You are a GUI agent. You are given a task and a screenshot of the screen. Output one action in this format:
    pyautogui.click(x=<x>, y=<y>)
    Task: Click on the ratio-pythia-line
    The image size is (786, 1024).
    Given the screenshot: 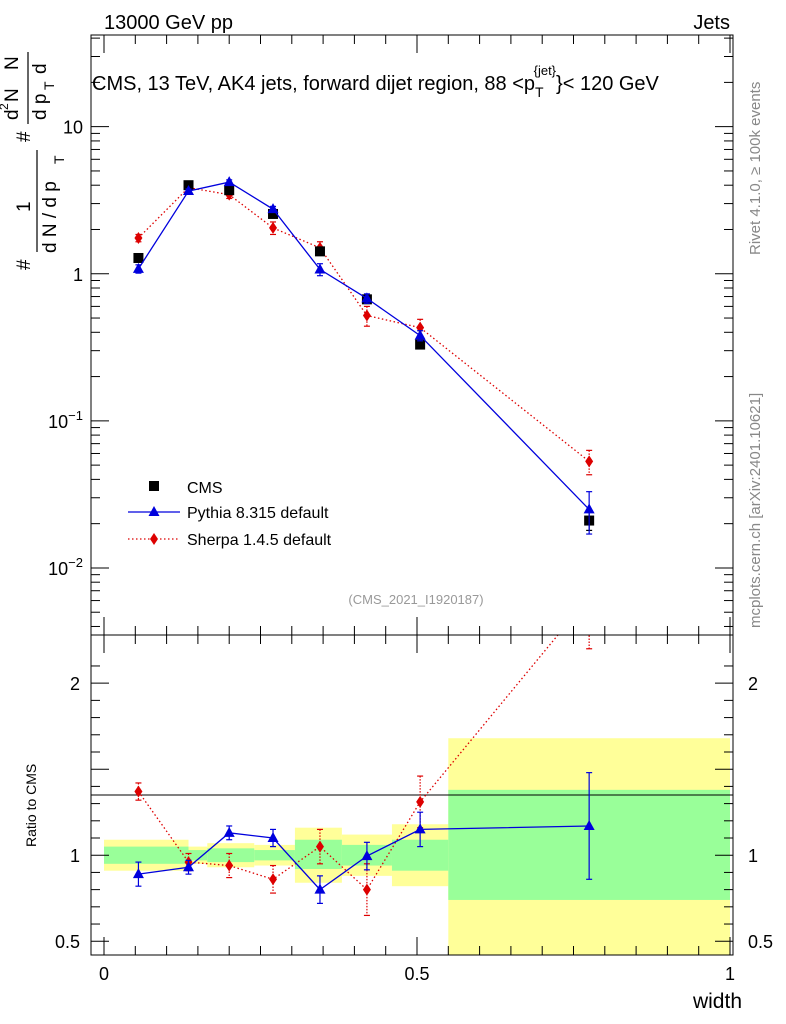 What is the action you would take?
    pyautogui.click(x=364, y=858)
    